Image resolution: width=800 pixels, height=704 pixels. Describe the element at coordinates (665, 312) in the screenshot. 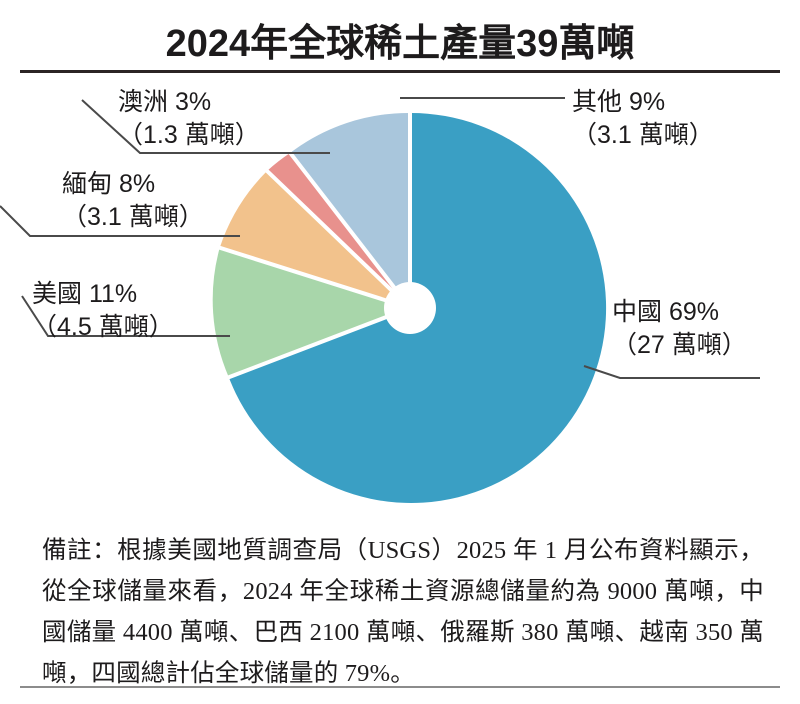

I see `callout-china-line1: 中國 69%` at that location.